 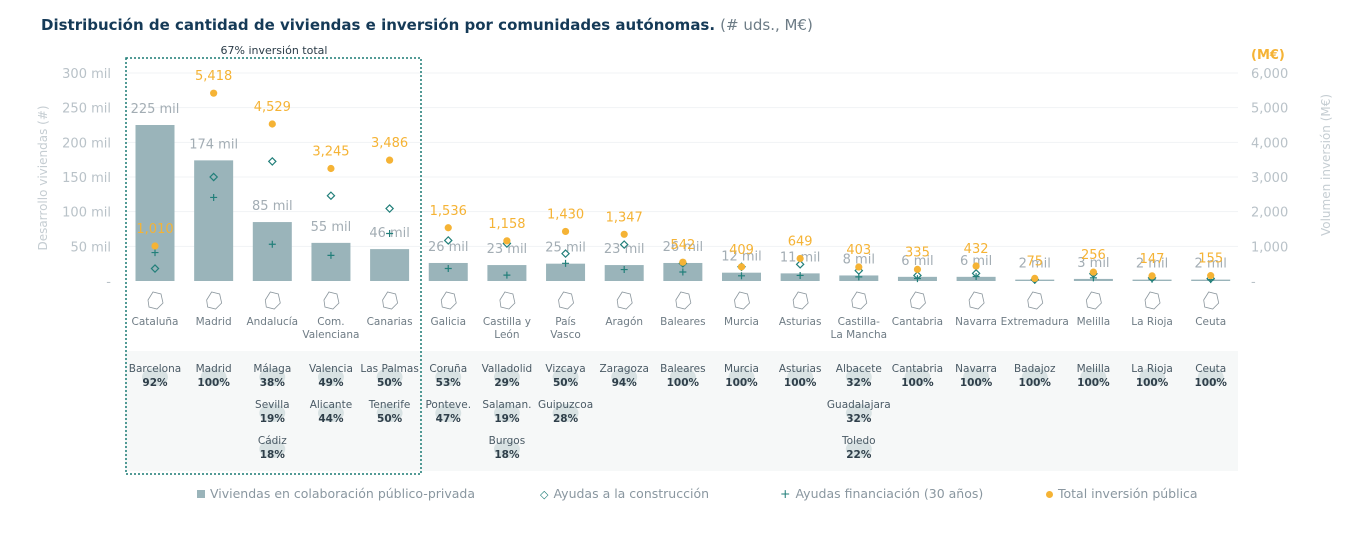 I want to click on province-name: Madrid, so click(x=214, y=369).